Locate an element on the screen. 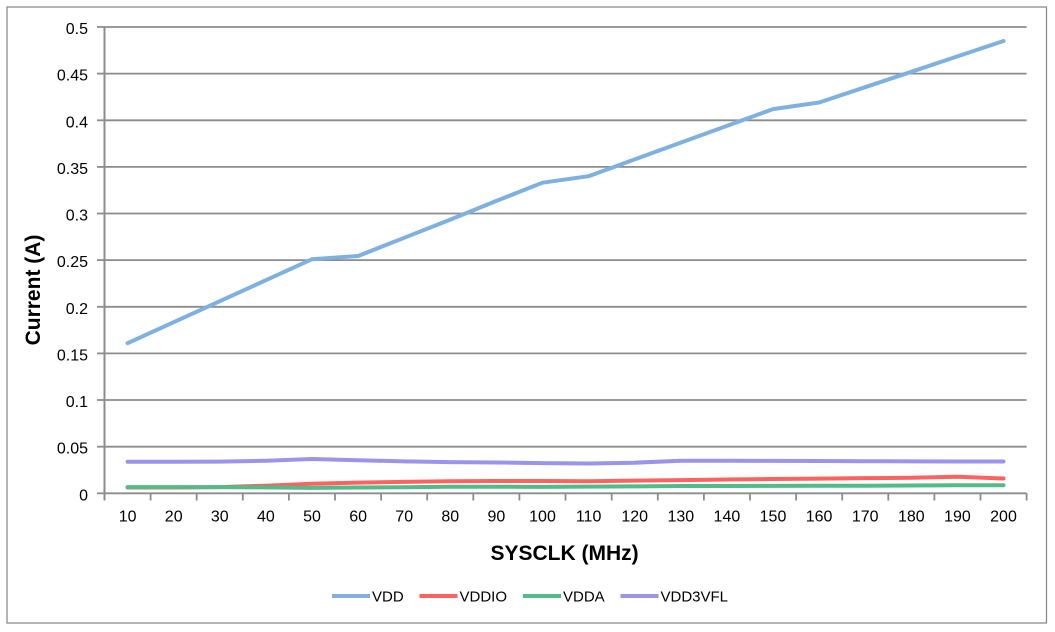  svg-text: 90 is located at coordinates (497, 517).